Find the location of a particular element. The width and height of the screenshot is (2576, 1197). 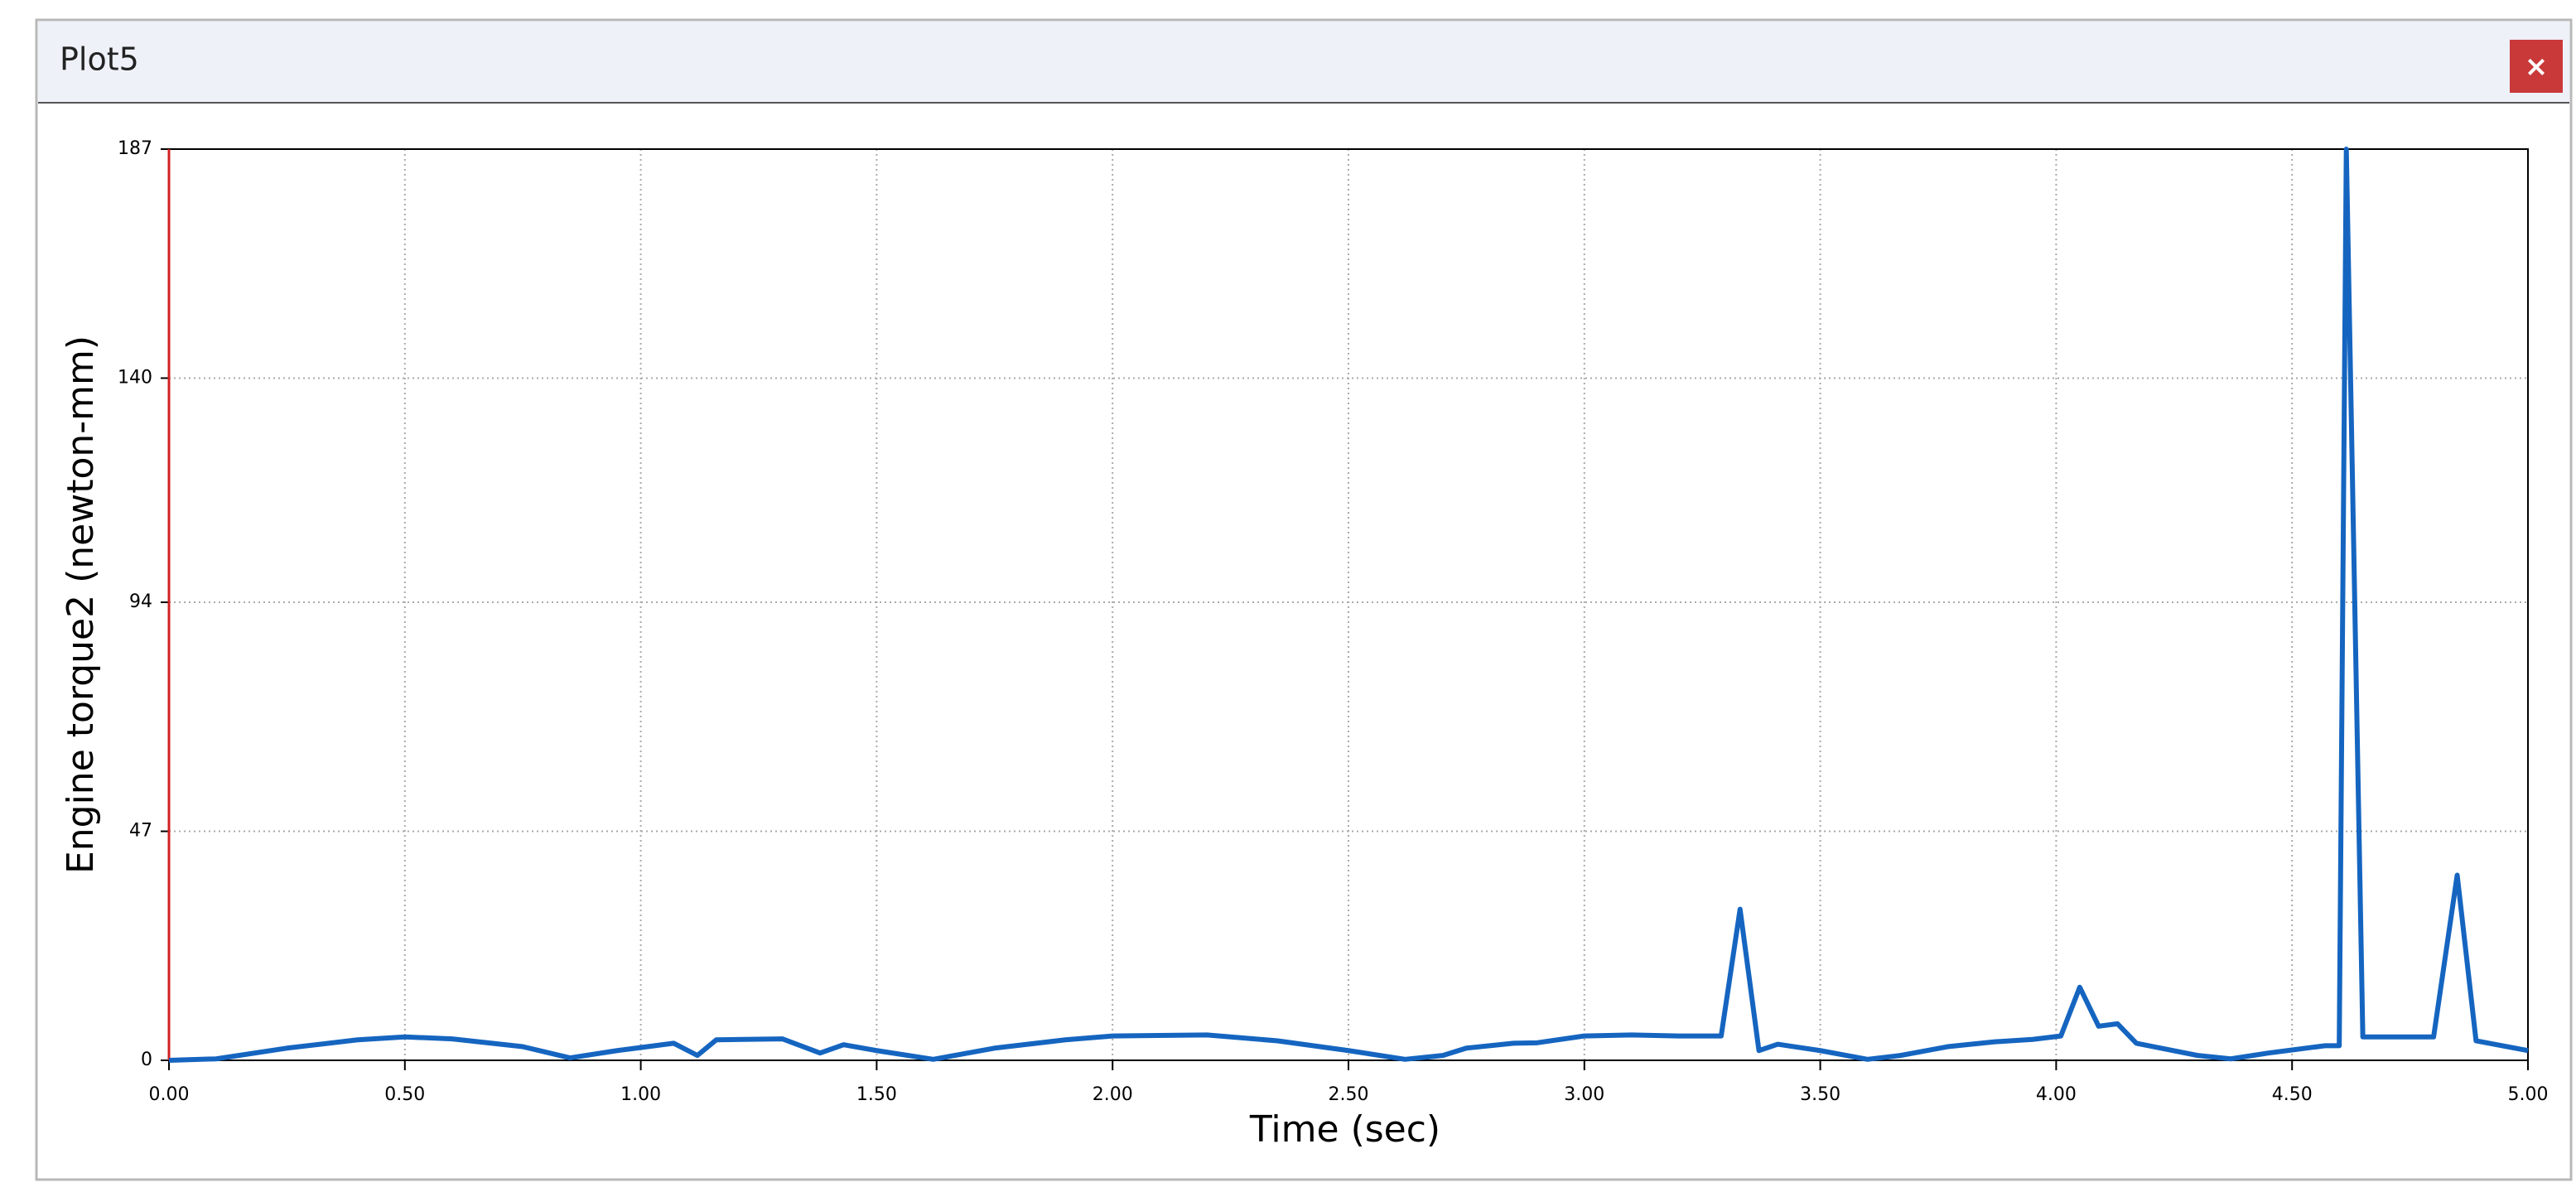

y-tick-label: 94 is located at coordinates (141, 601).